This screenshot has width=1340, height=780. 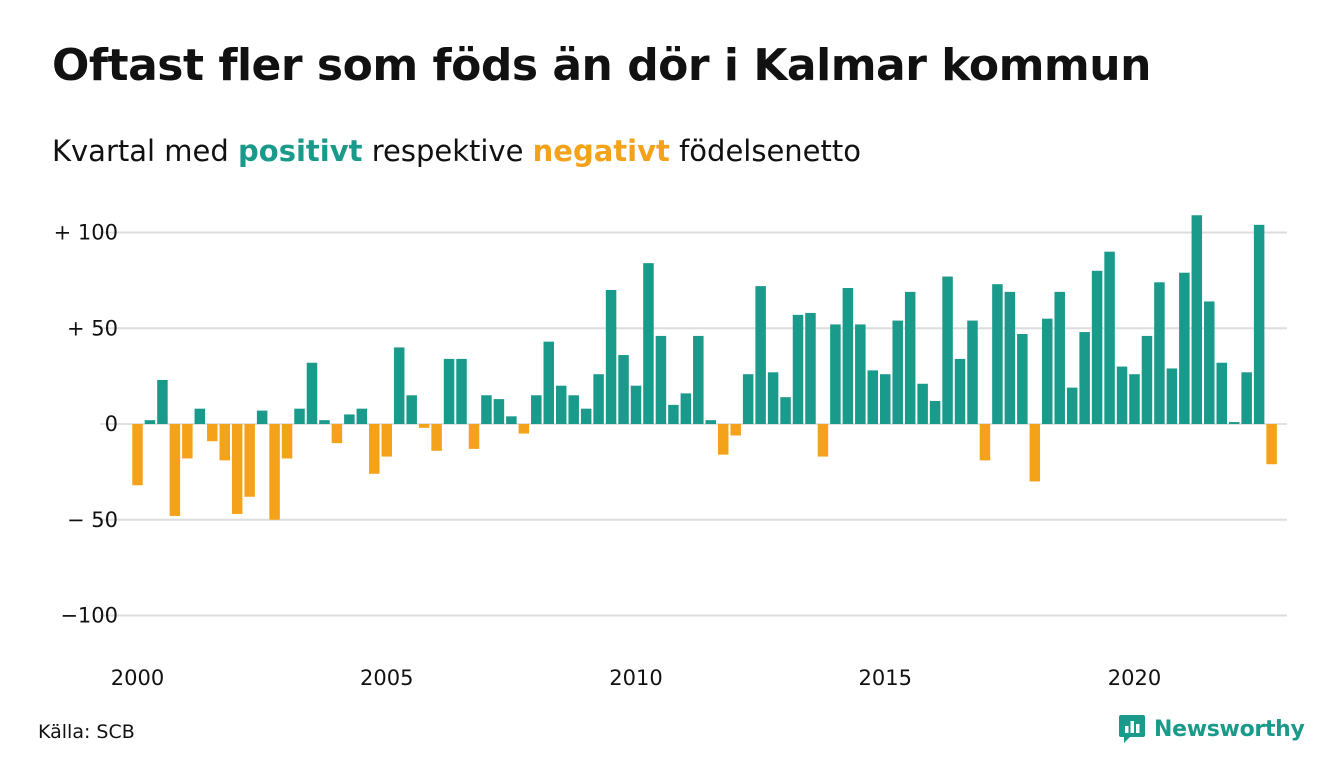 I want to click on x-tick-label: 2015, so click(x=885, y=678).